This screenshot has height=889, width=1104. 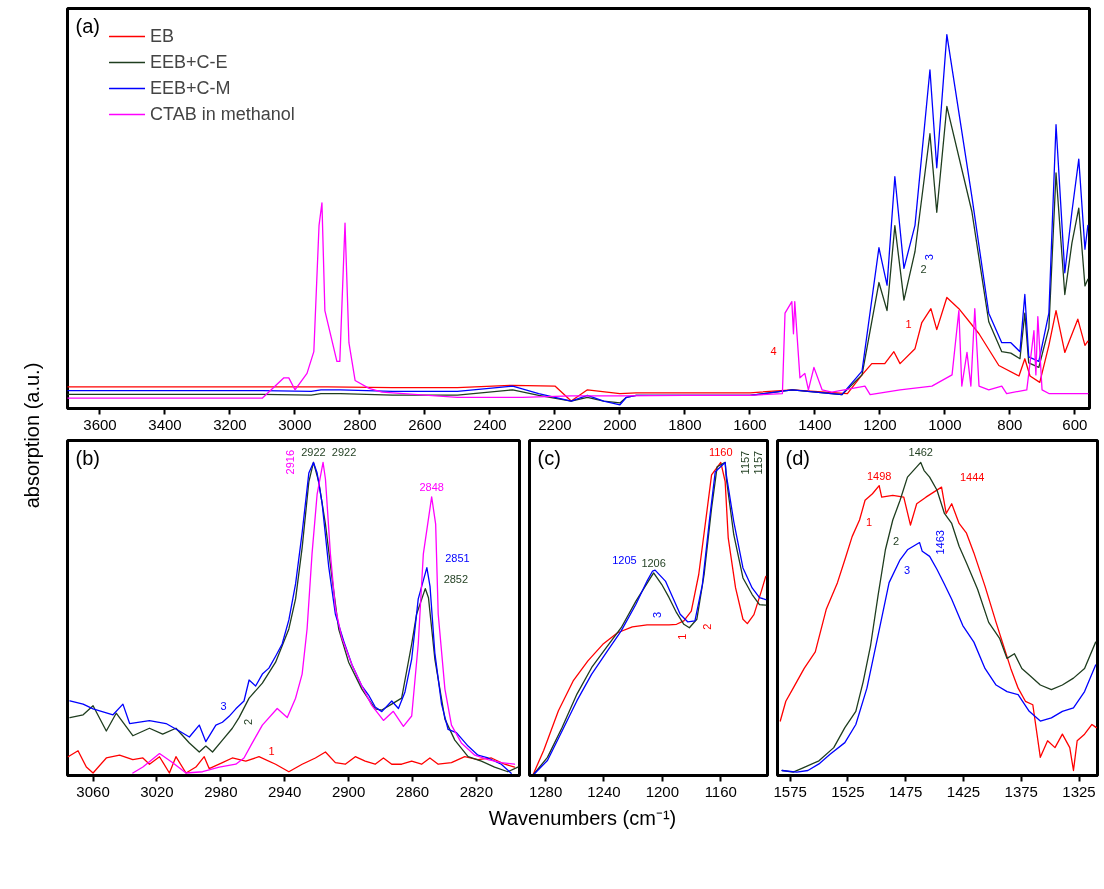 What do you see at coordinates (624, 560) in the screenshot?
I see `annotation: 1205` at bounding box center [624, 560].